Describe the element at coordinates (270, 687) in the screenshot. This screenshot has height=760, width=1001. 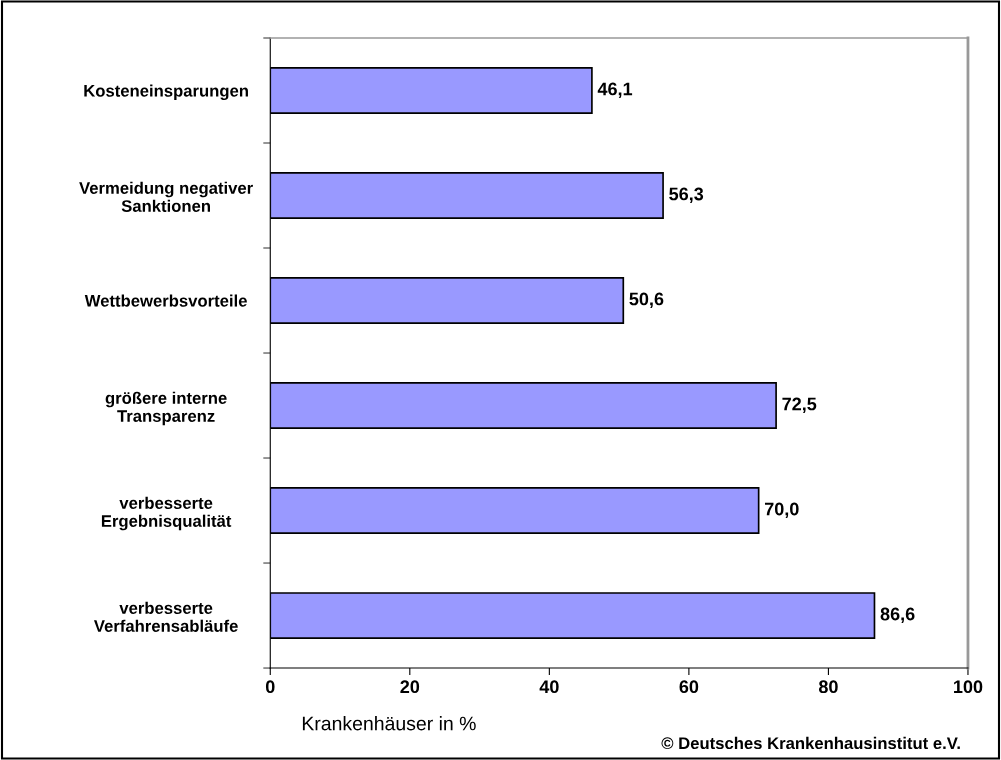
I see `x-tick-label: 0` at that location.